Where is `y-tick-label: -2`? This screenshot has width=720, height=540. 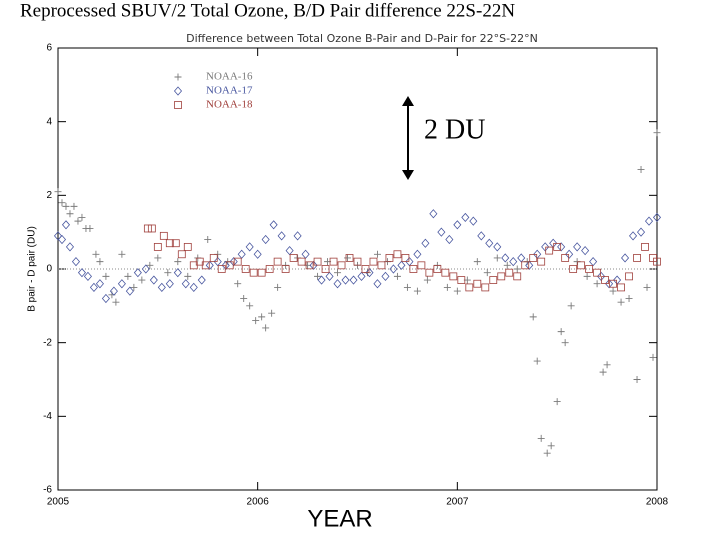
y-tick-label: -2 is located at coordinates (47, 342).